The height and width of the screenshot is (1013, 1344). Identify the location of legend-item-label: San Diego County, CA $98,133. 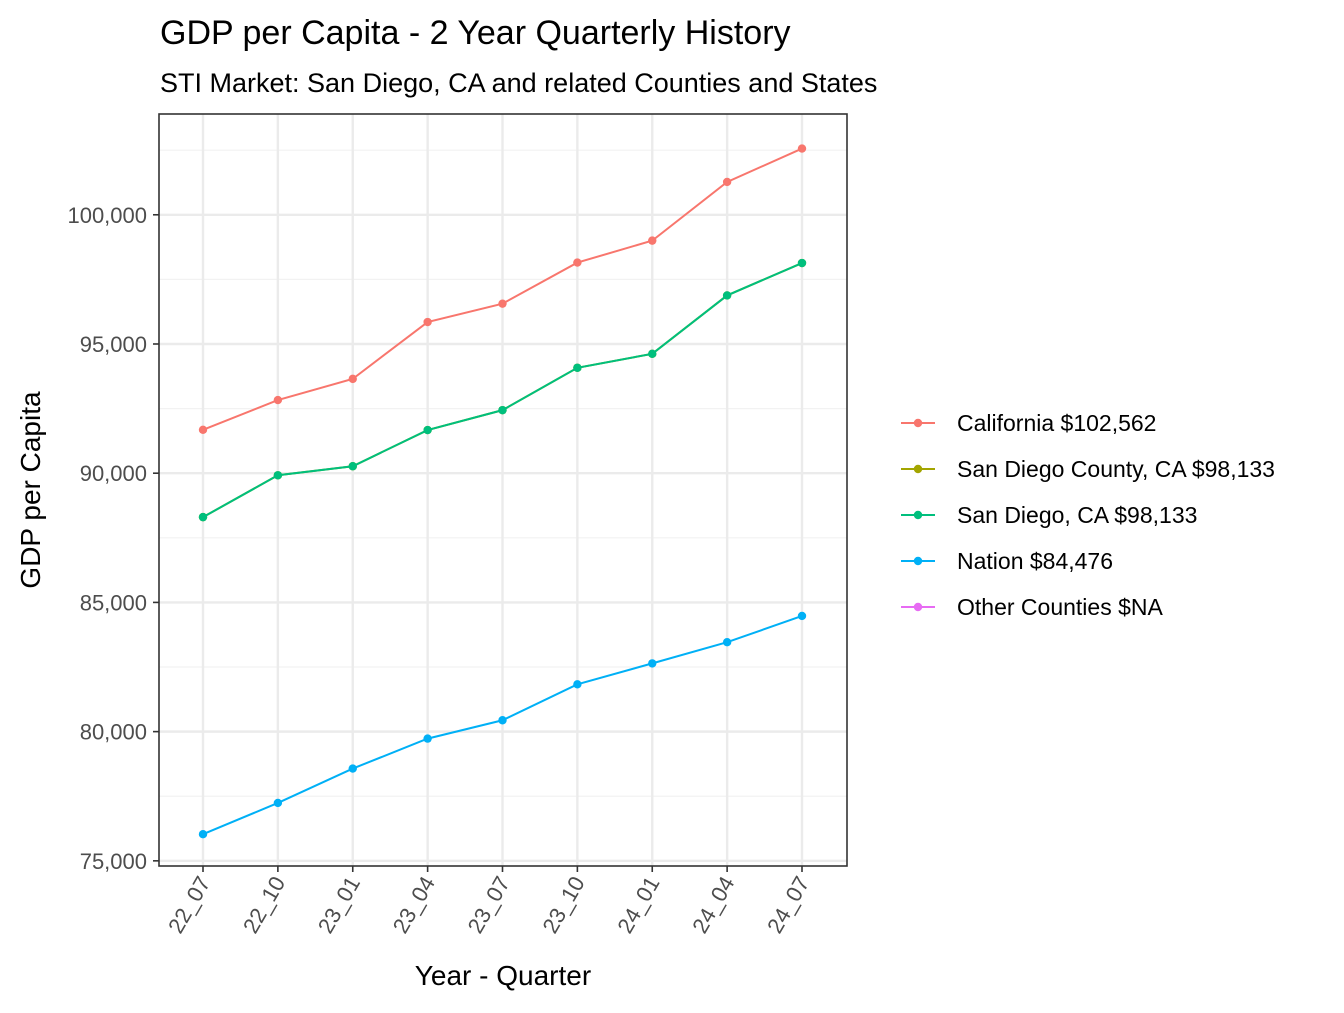
(1116, 469).